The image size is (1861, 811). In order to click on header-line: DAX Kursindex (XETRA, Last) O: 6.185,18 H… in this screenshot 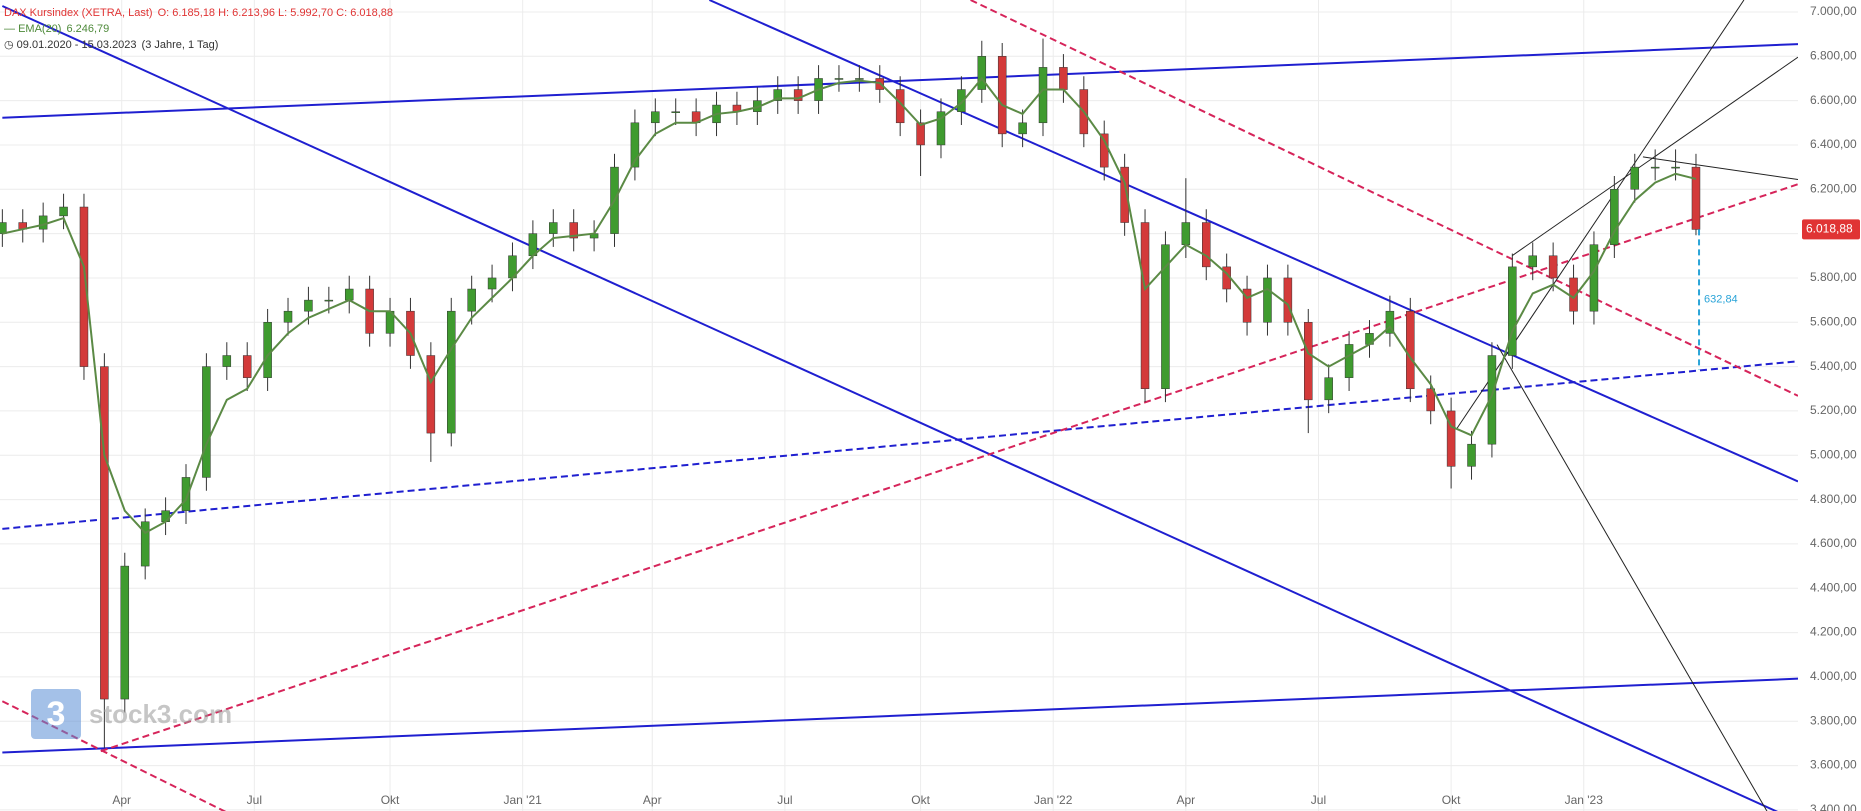, I will do `click(201, 13)`.